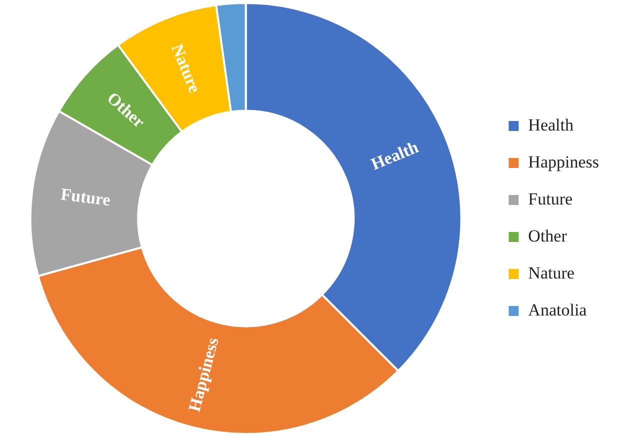 This screenshot has height=437, width=619. What do you see at coordinates (86, 197) in the screenshot?
I see `slice-label: Future` at bounding box center [86, 197].